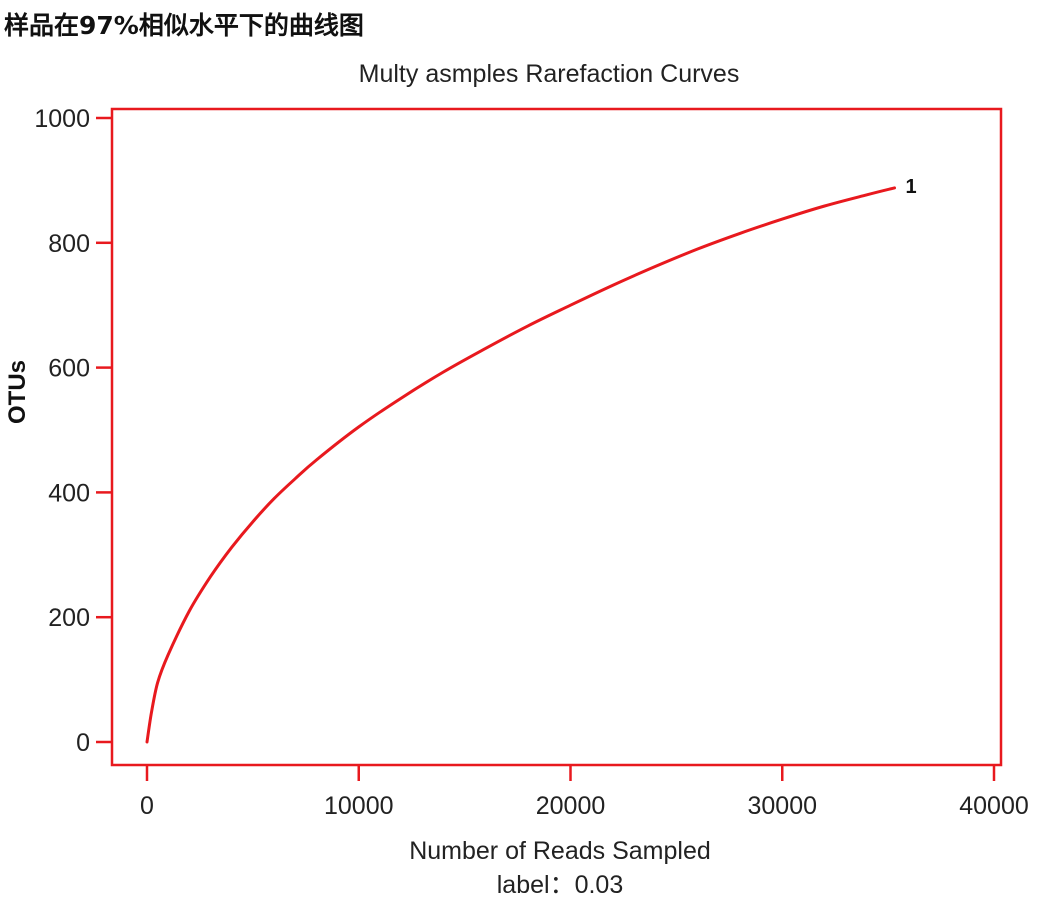 This screenshot has height=899, width=1038. I want to click on y-tick-label: 600, so click(69, 369).